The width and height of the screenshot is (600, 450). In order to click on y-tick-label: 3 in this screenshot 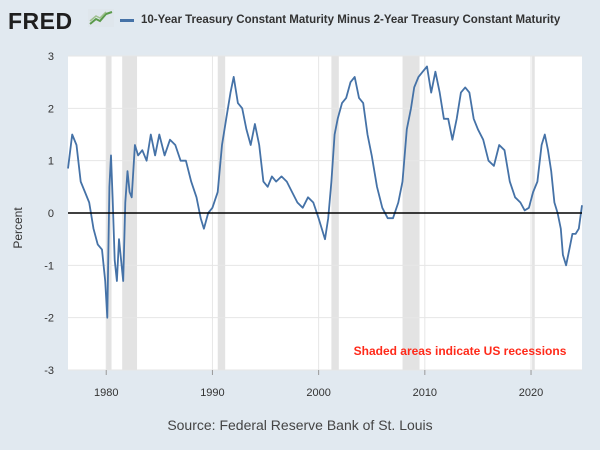, I will do `click(51, 57)`.